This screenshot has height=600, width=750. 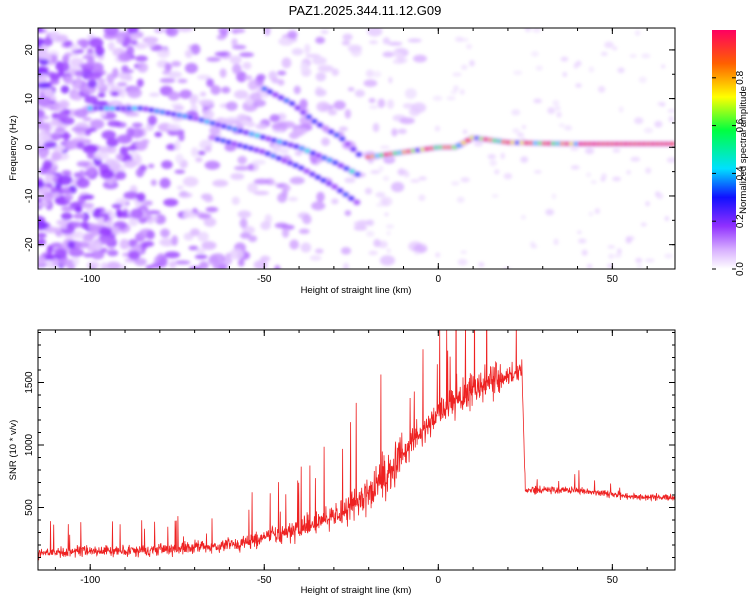 I want to click on snr-x-label: Height of straight line (km), so click(x=356, y=590).